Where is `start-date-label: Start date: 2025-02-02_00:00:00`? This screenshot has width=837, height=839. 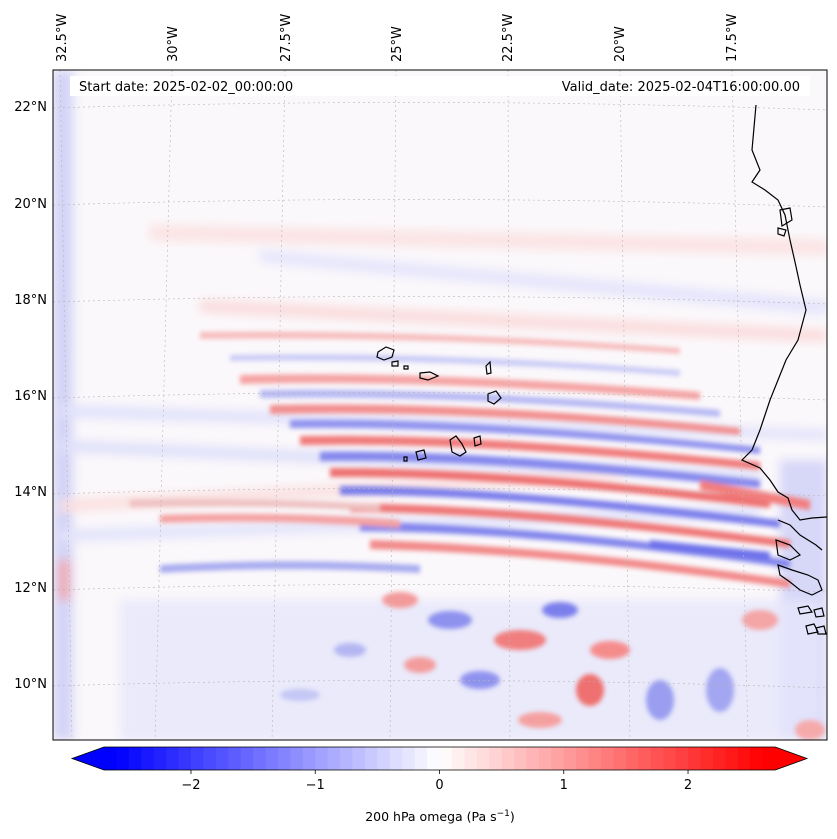 start-date-label: Start date: 2025-02-02_00:00:00 is located at coordinates (186, 87).